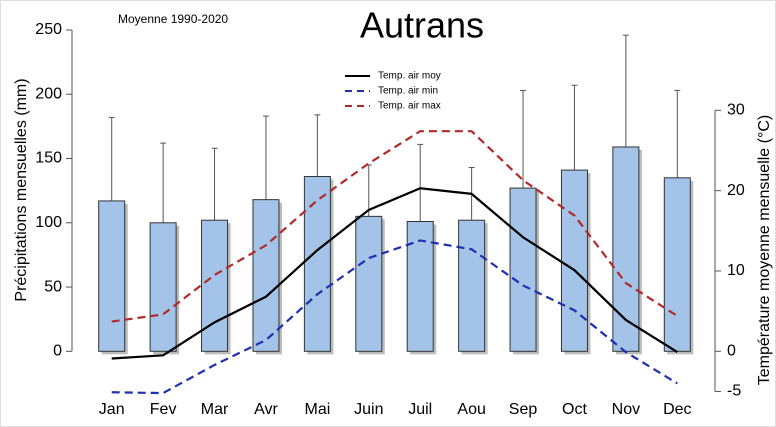  I want to click on y-tick-label: 50, so click(53, 286).